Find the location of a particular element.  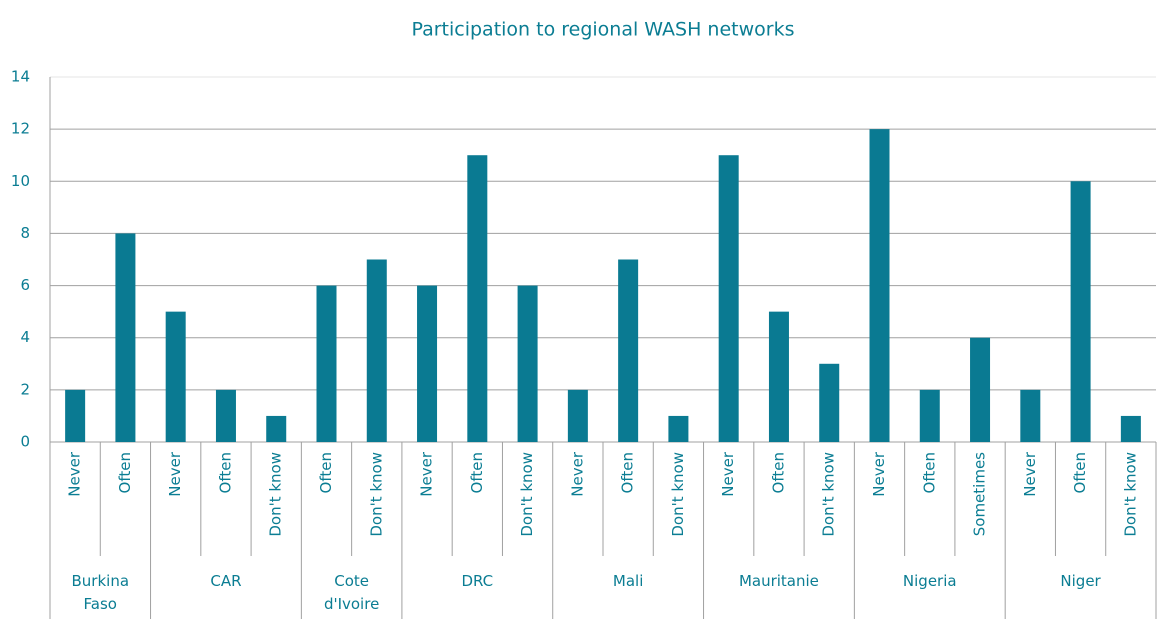

y-tick-label: 4 is located at coordinates (25, 337).